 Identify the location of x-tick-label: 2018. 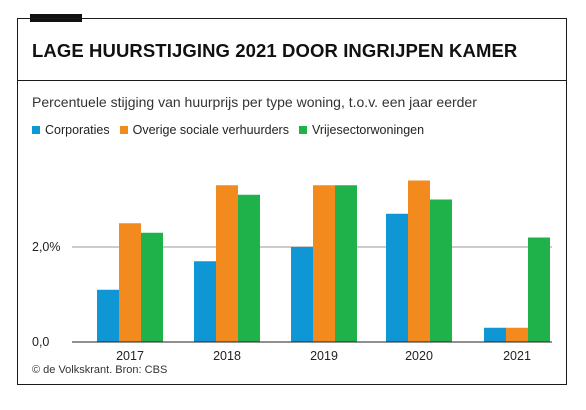
(227, 356).